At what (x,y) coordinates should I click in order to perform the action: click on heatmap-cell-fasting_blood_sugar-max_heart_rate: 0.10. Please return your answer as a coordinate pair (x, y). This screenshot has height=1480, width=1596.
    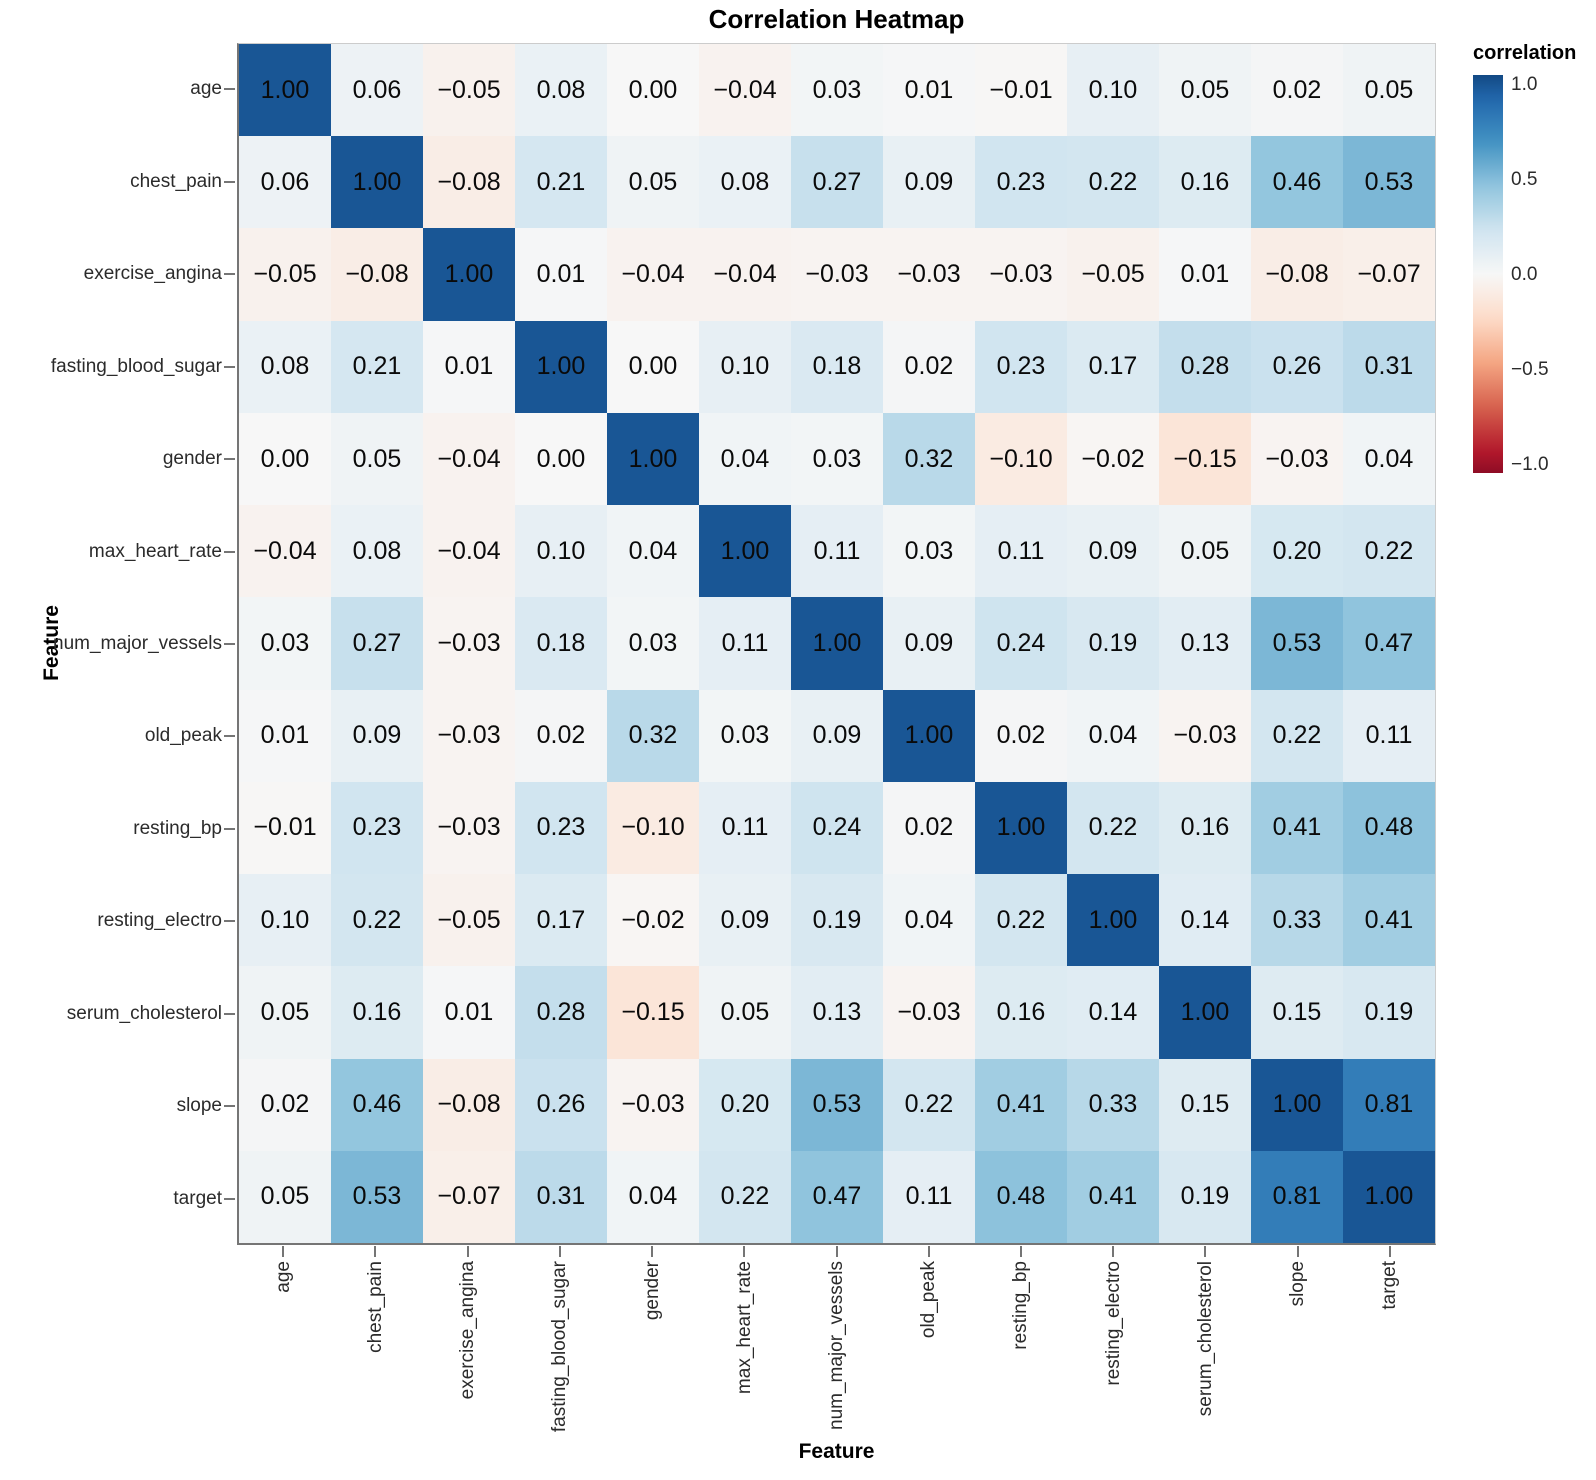
    Looking at the image, I should click on (745, 366).